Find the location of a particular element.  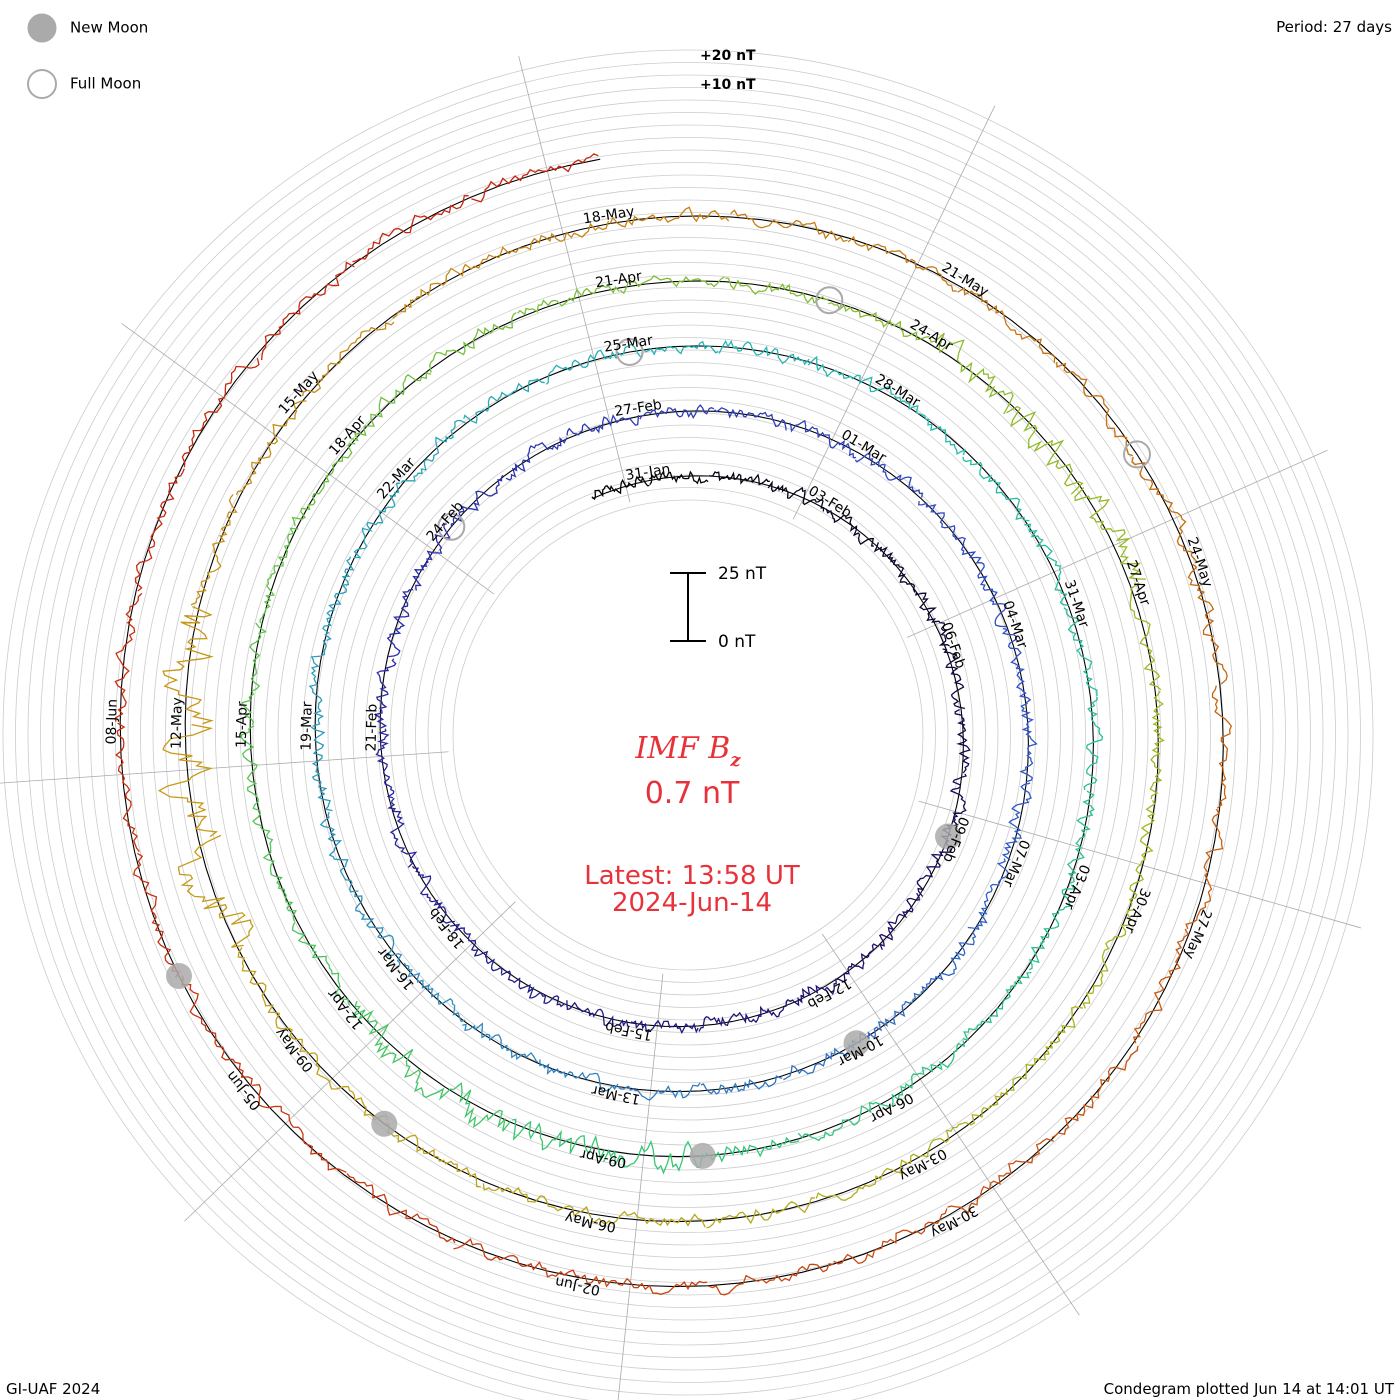

date-label: 24-May is located at coordinates (1200, 562).